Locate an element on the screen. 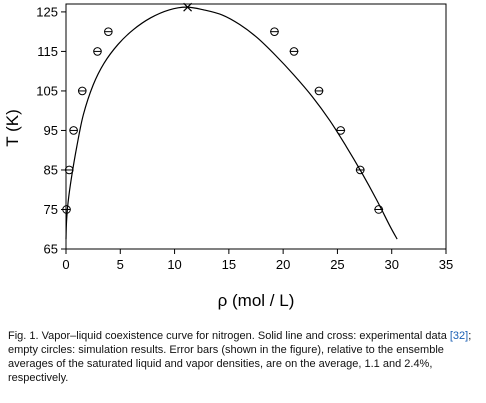 The image size is (486, 403). cross-stroke is located at coordinates (188, 7).